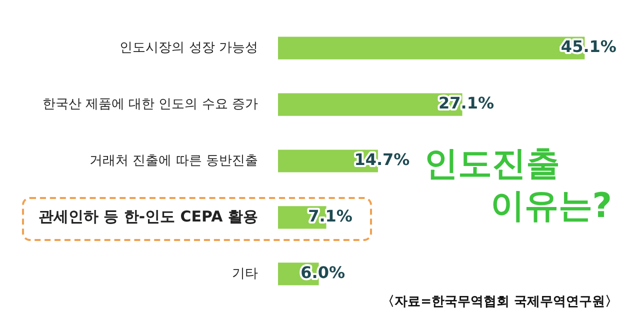 Image resolution: width=623 pixels, height=322 pixels. Describe the element at coordinates (518, 185) in the screenshot. I see `annotation: 인도진출 이유는?` at that location.